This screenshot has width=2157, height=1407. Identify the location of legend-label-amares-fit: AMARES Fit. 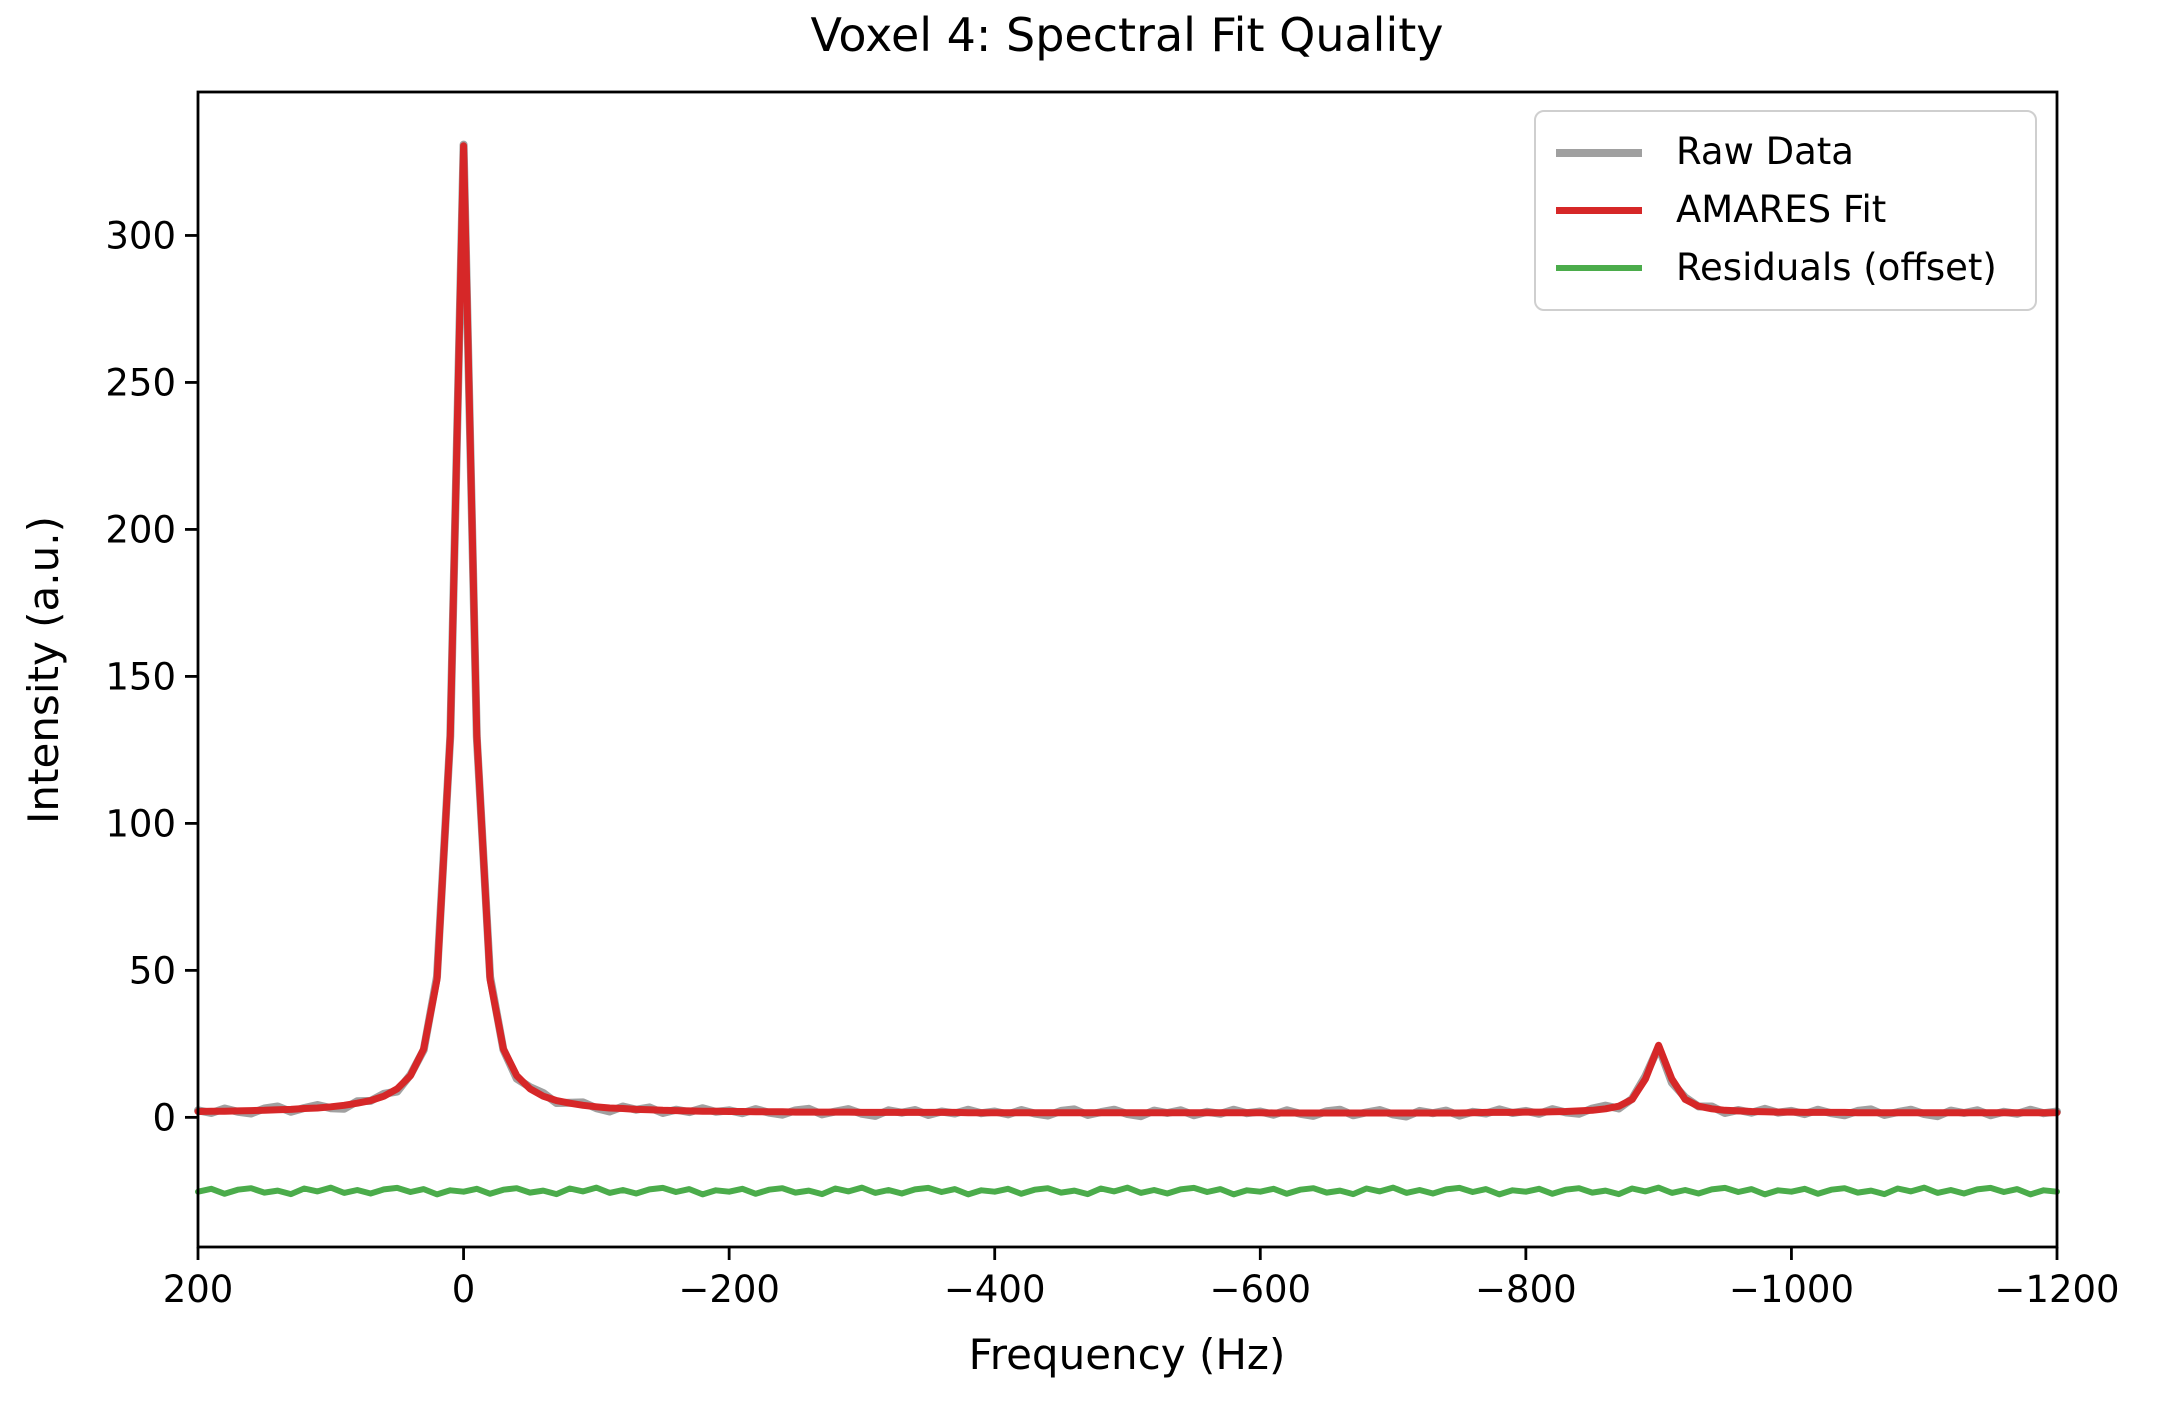
(1781, 210).